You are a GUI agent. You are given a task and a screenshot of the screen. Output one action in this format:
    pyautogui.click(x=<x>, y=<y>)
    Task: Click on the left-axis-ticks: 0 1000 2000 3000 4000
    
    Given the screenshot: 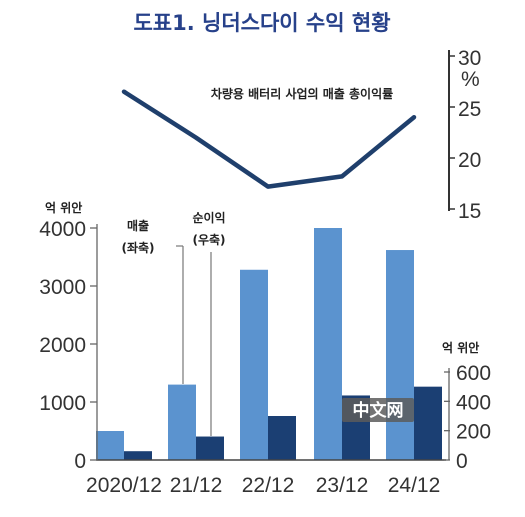 What is the action you would take?
    pyautogui.click(x=68, y=345)
    